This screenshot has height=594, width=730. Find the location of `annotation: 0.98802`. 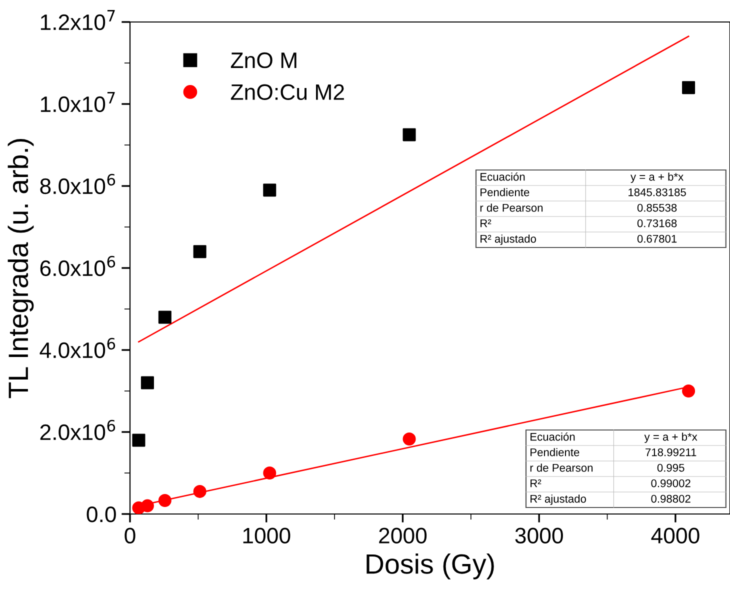

annotation: 0.98802 is located at coordinates (670, 498).